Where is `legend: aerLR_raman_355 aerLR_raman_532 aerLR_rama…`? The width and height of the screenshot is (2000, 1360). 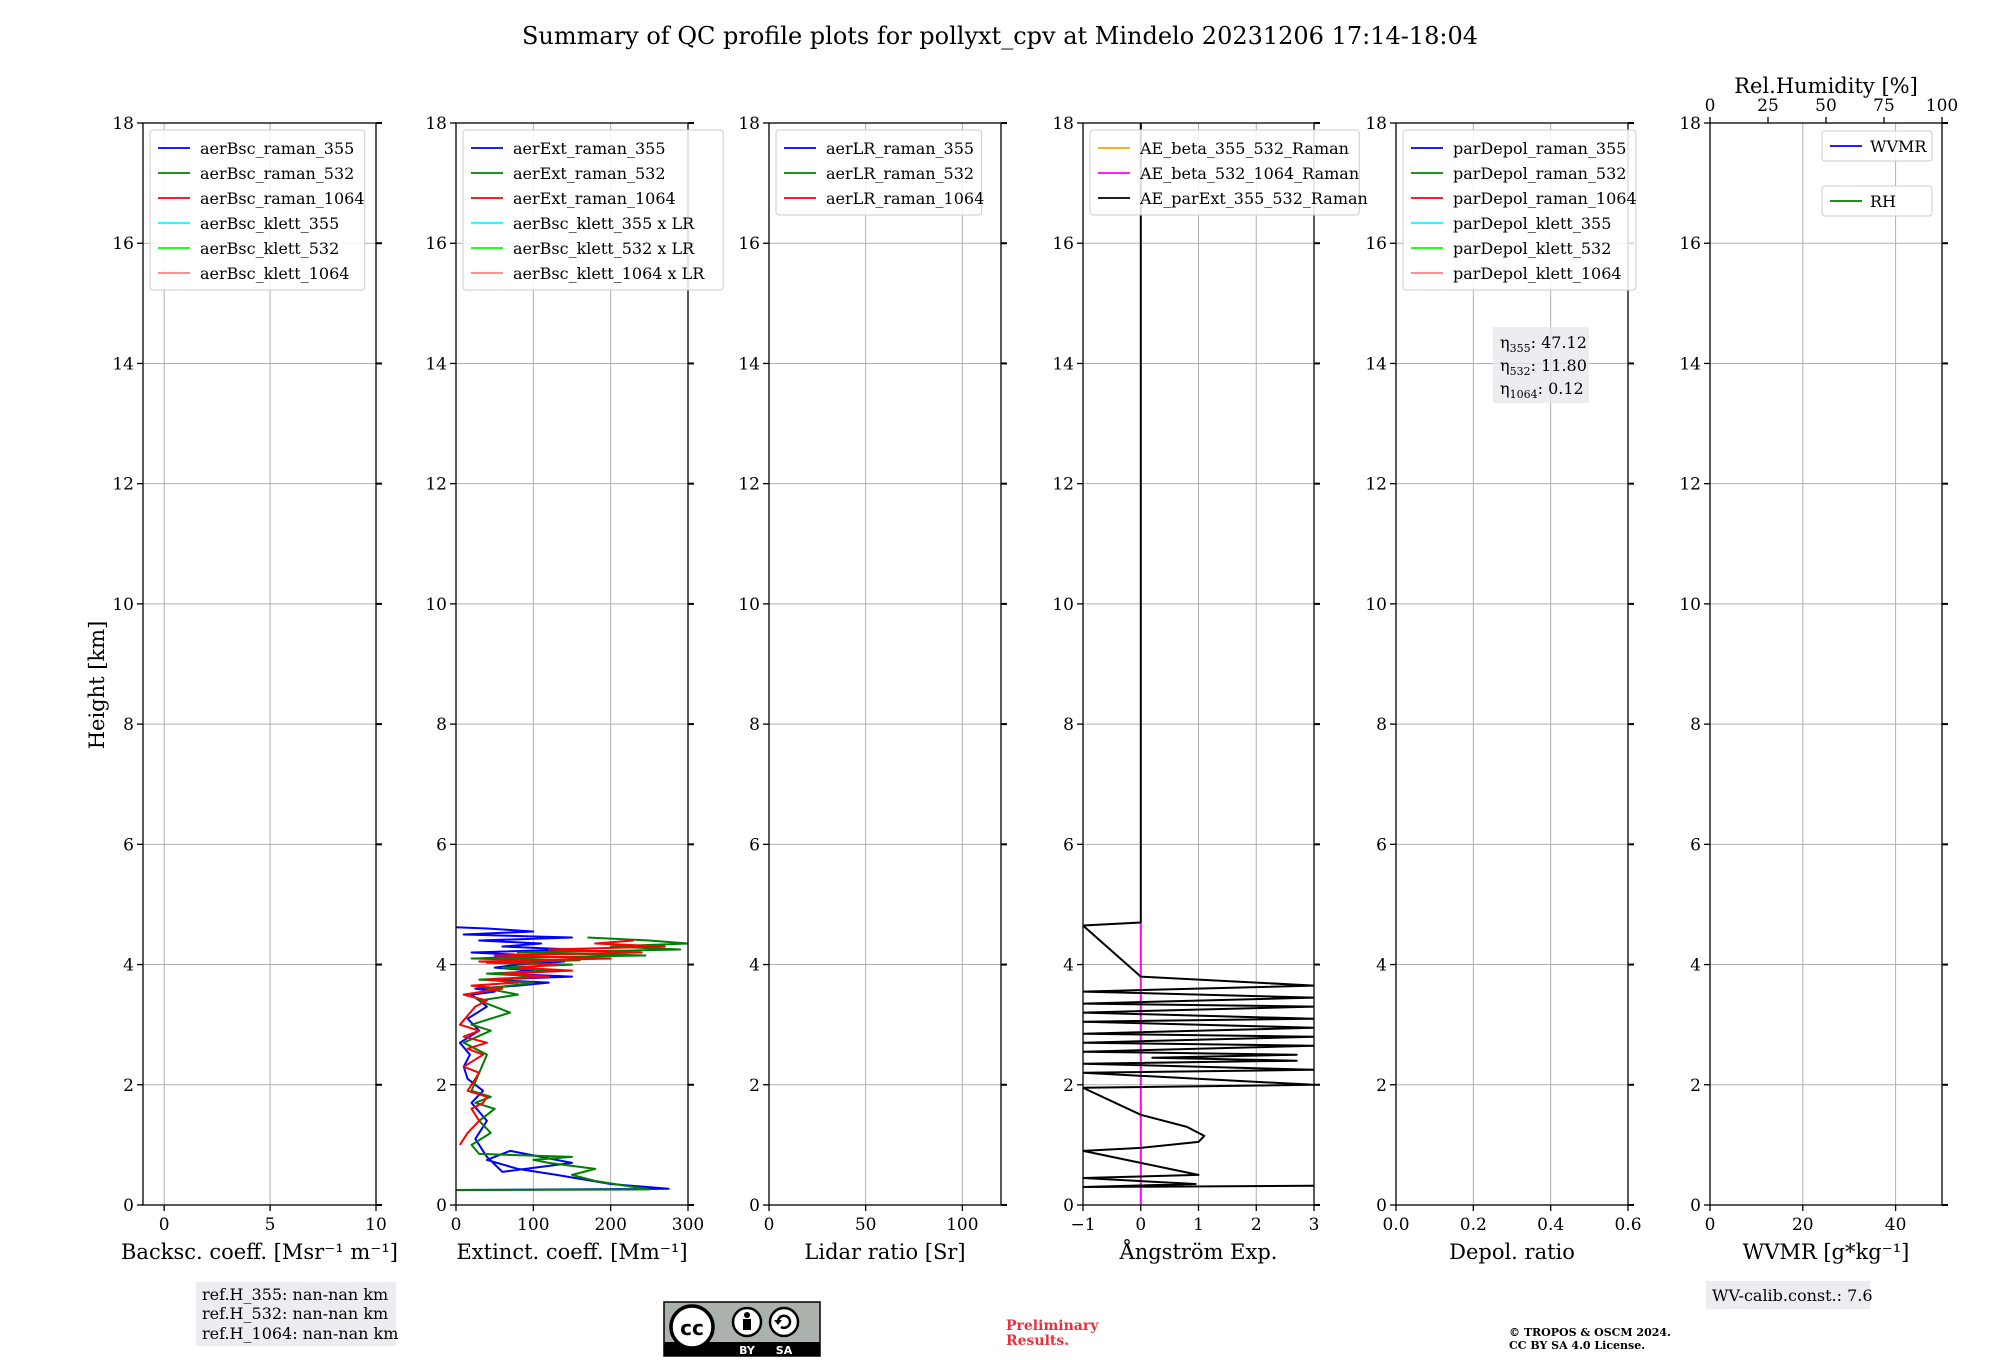 legend: aerLR_raman_355 aerLR_raman_532 aerLR_rama… is located at coordinates (879, 172).